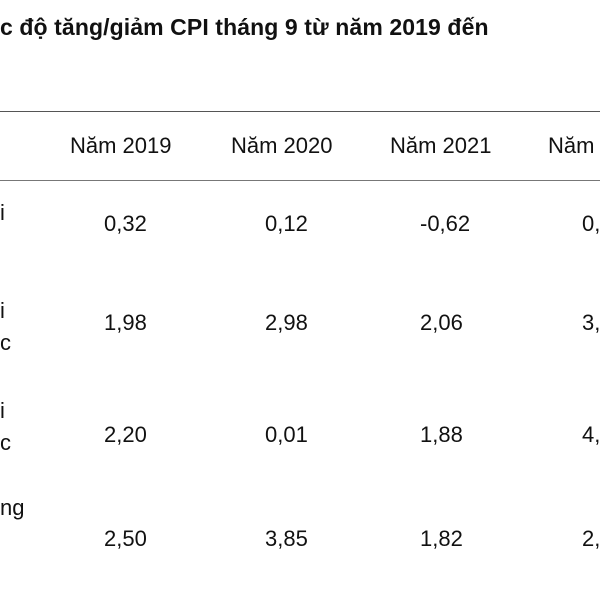 The image size is (600, 600). Describe the element at coordinates (300, 111) in the screenshot. I see `table-top-rule` at that location.